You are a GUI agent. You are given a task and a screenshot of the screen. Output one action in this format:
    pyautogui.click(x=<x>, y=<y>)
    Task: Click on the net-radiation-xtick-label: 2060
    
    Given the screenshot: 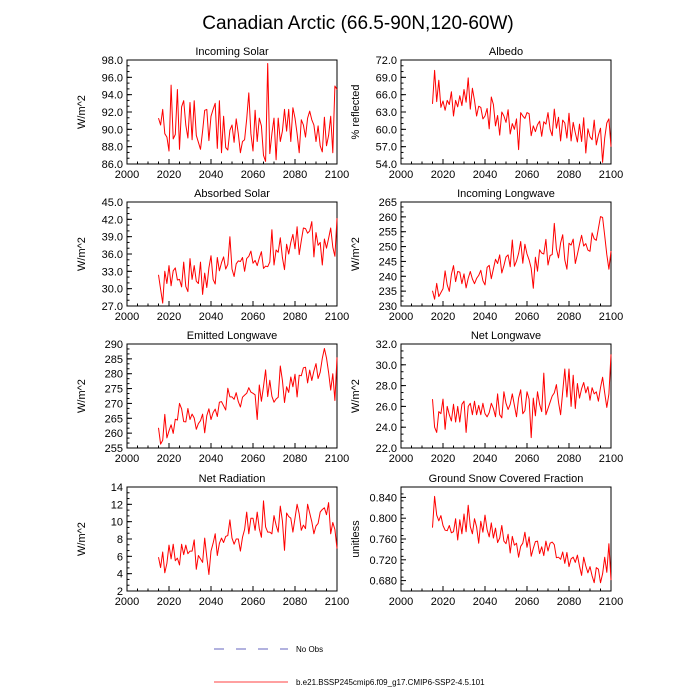 What is the action you would take?
    pyautogui.click(x=253, y=602)
    